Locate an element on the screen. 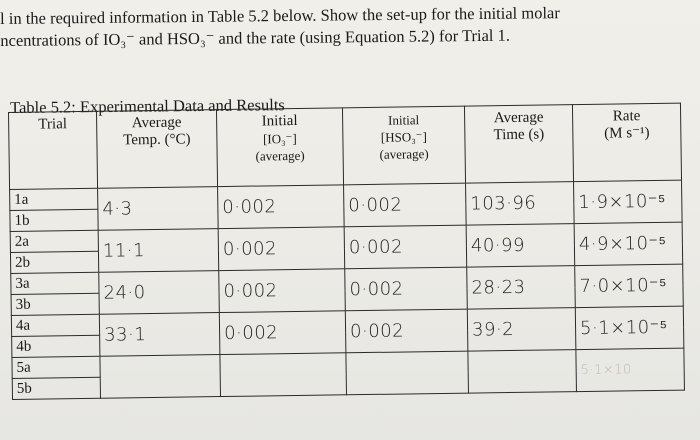 The width and height of the screenshot is (700, 440). trial-label: 3a is located at coordinates (55, 283).